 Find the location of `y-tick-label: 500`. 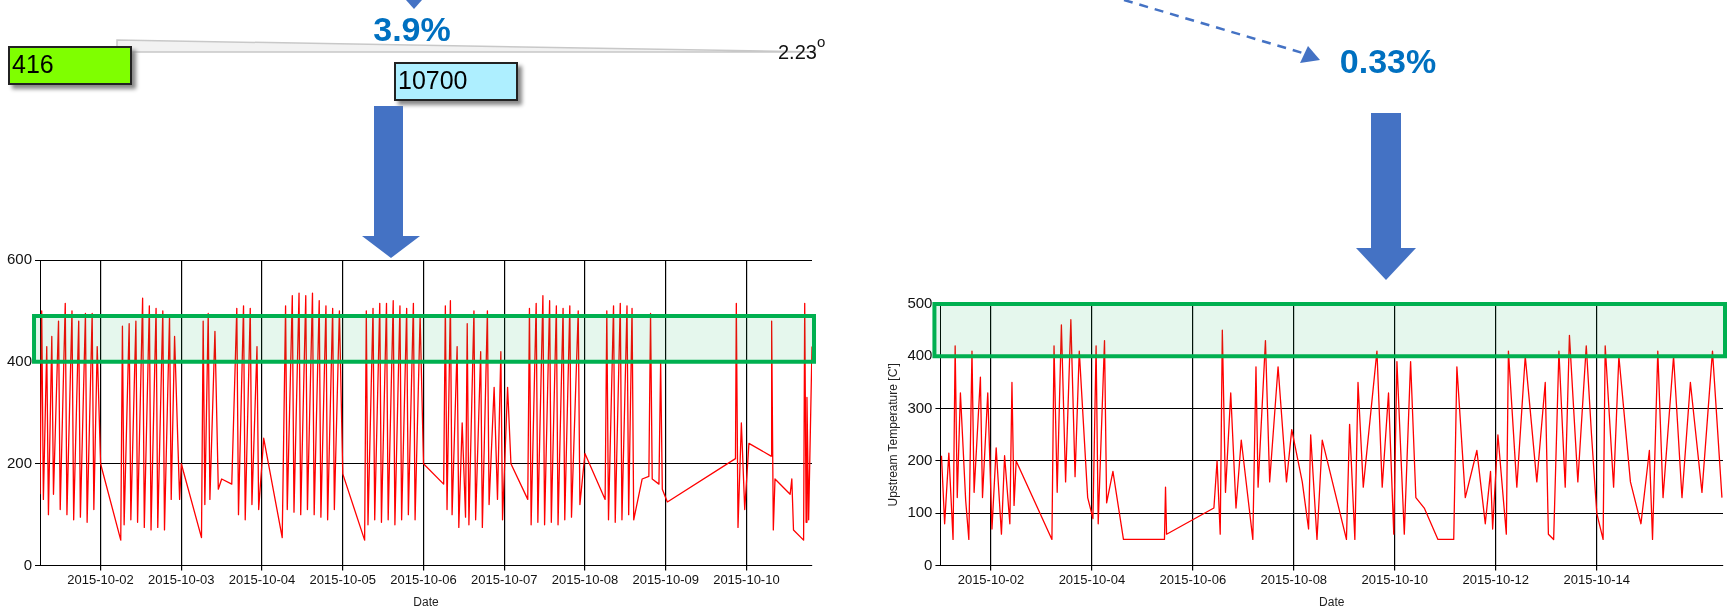

y-tick-label: 500 is located at coordinates (920, 303).